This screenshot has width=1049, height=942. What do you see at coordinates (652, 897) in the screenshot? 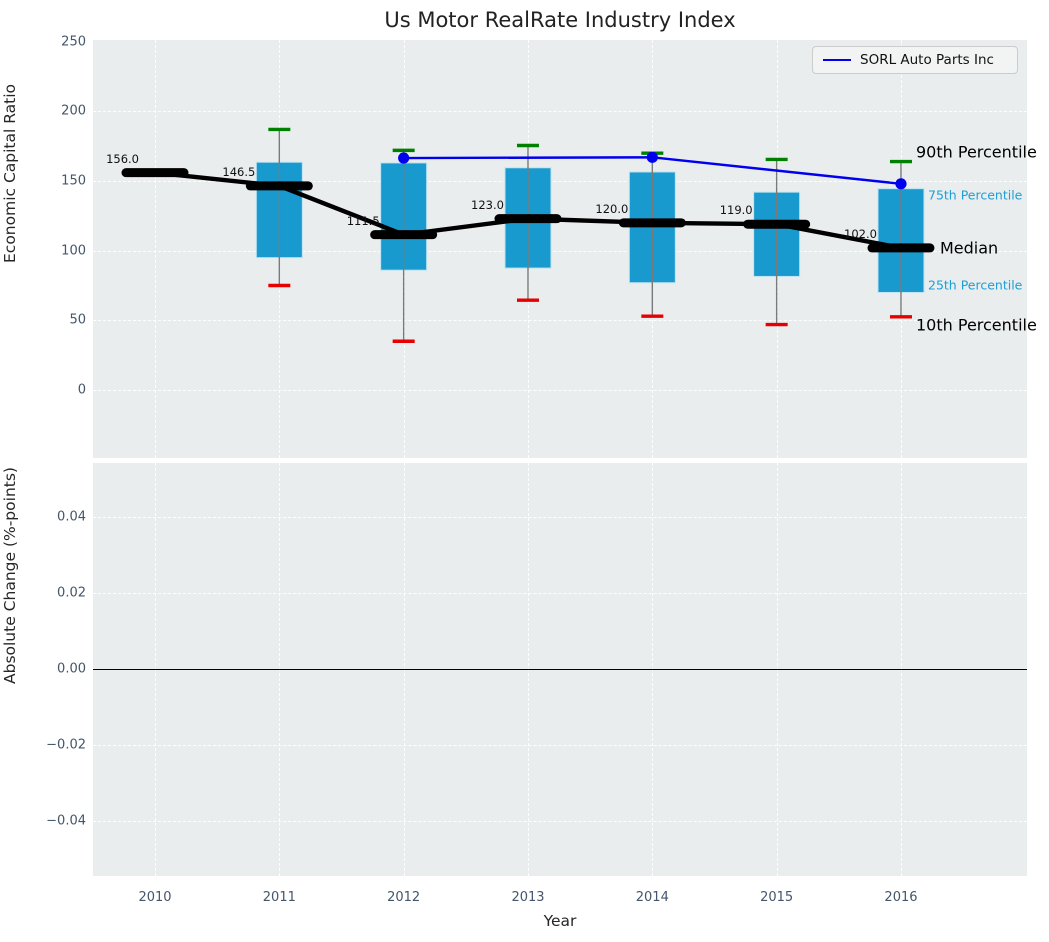
I see `x-tick-2014: 2014` at bounding box center [652, 897].